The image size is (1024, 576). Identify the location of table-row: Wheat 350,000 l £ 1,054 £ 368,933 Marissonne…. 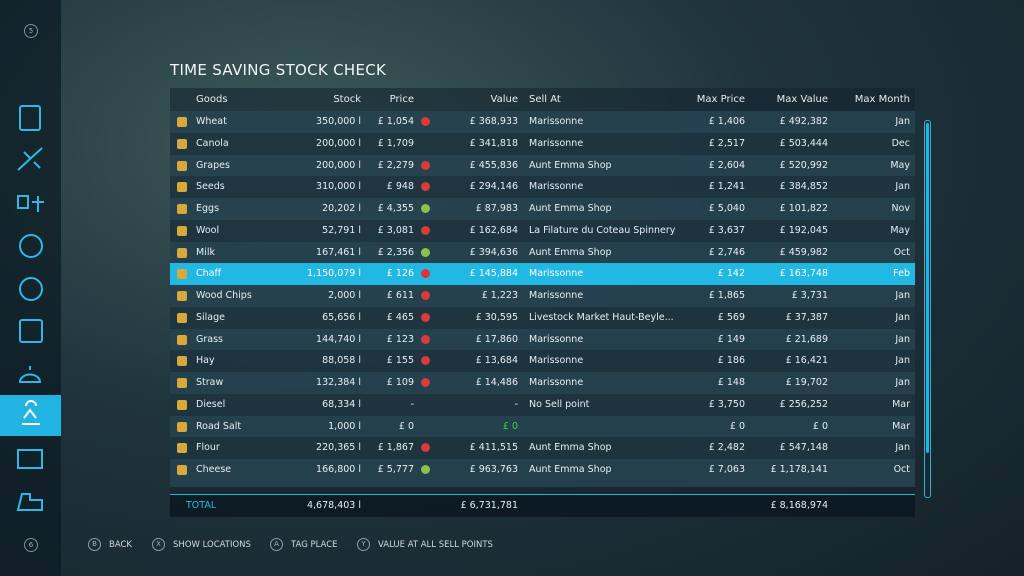
(542, 122).